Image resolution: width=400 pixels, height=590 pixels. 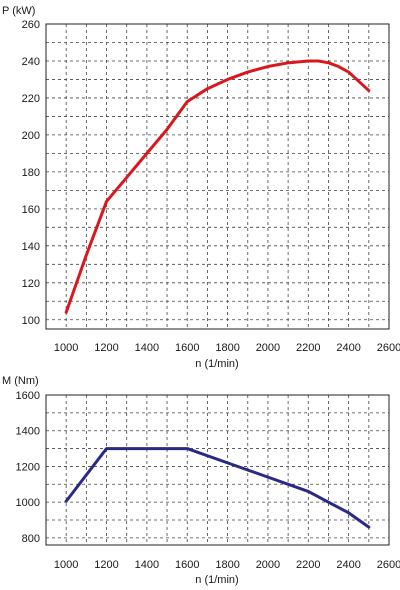 I want to click on power-y-tick-label: 100, so click(x=31, y=321).